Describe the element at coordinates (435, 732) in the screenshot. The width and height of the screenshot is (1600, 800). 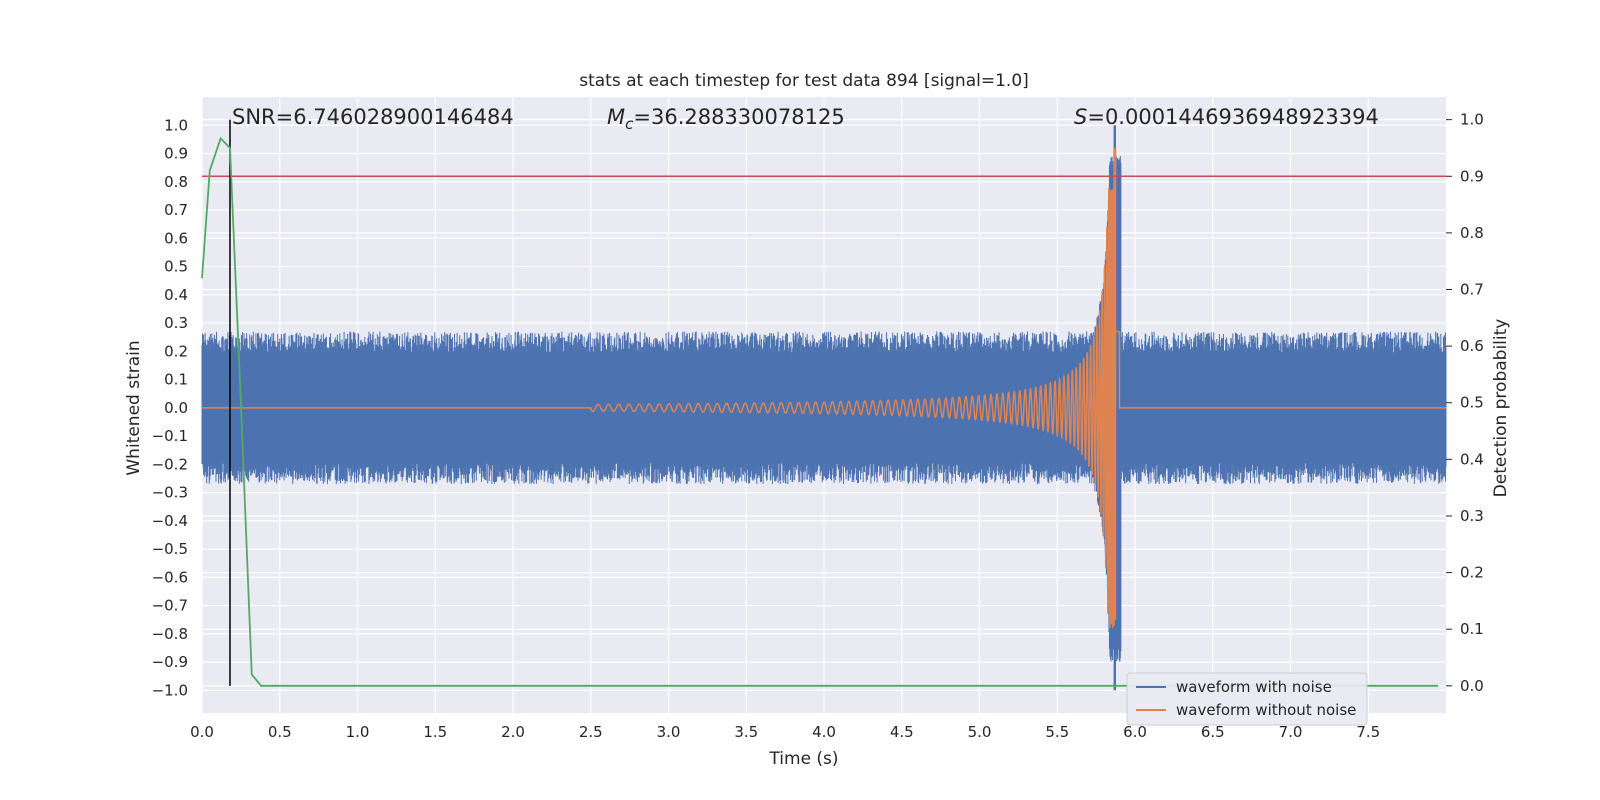
I see `x-tick-label: 1.5` at that location.